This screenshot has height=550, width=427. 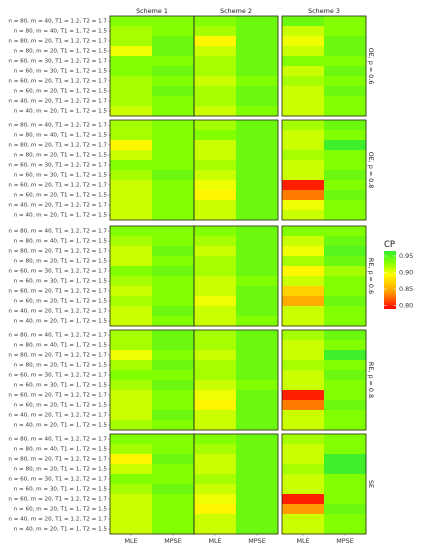 I want to click on legend-tick-label: 0.95, so click(x=406, y=256).